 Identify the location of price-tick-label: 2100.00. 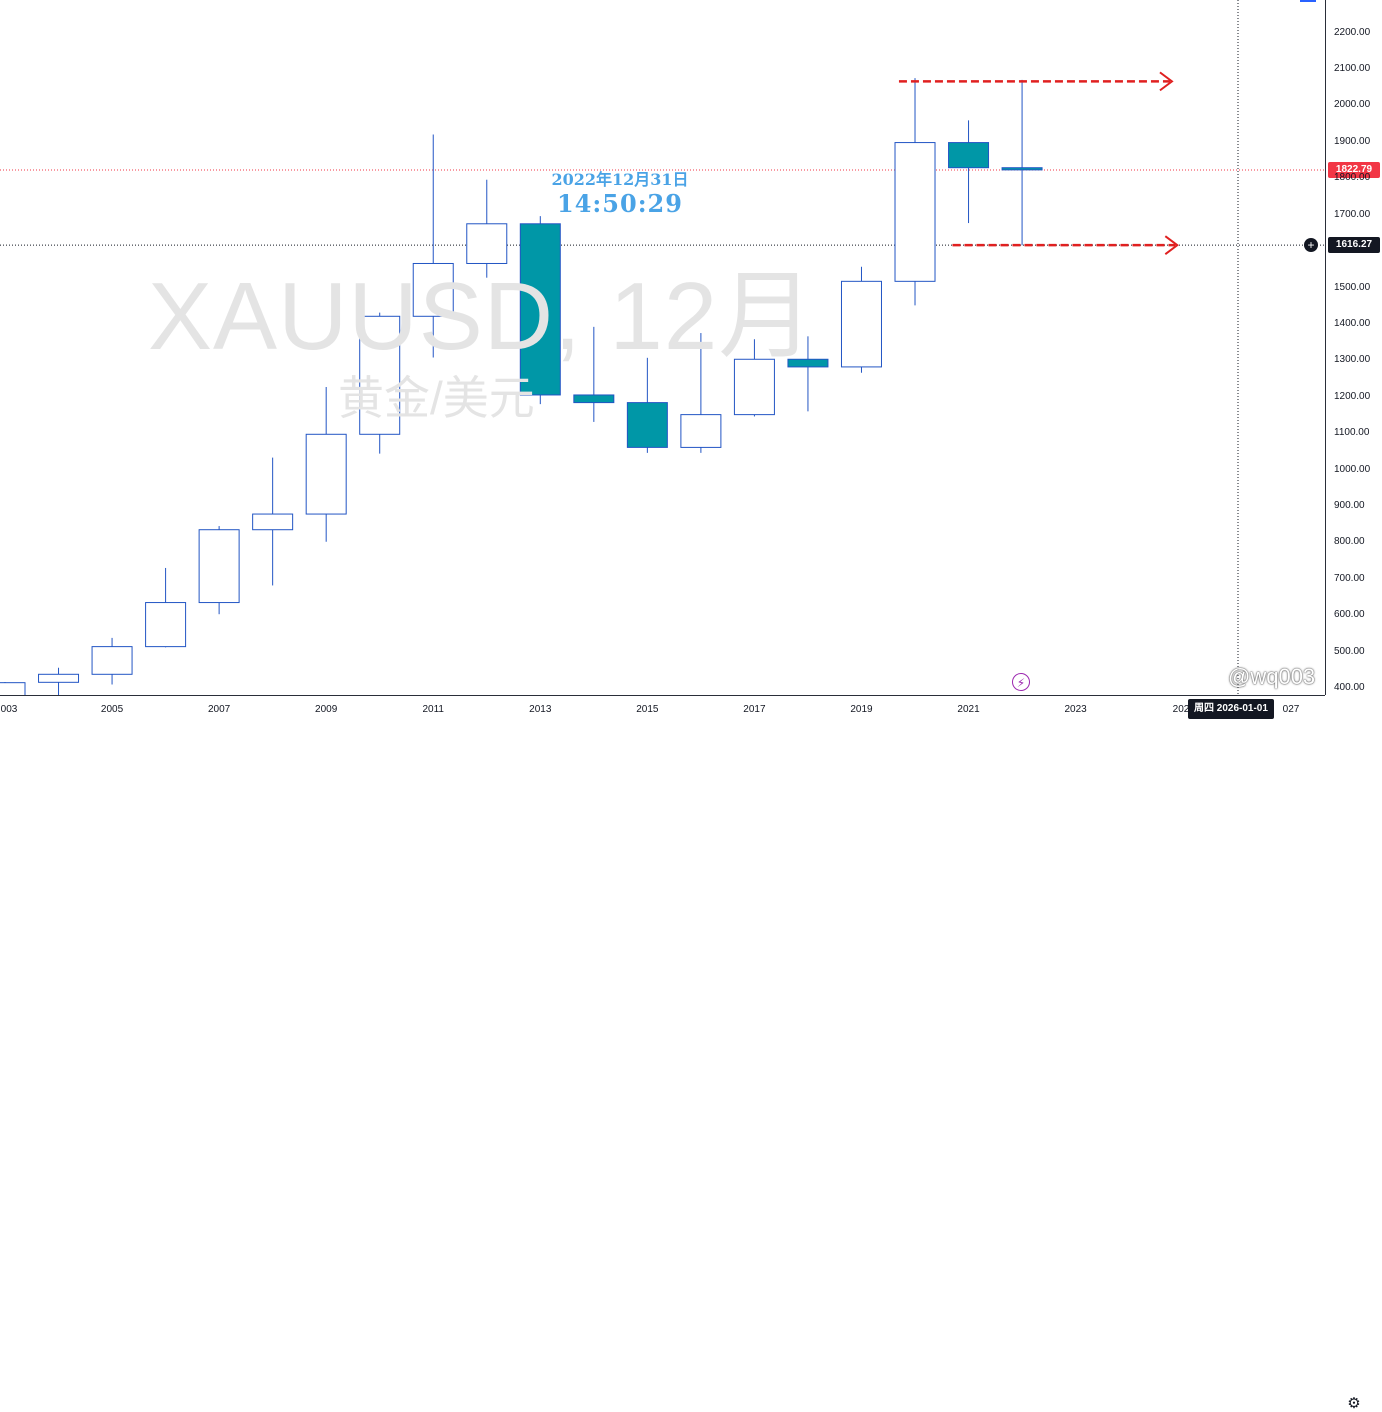
(1352, 68).